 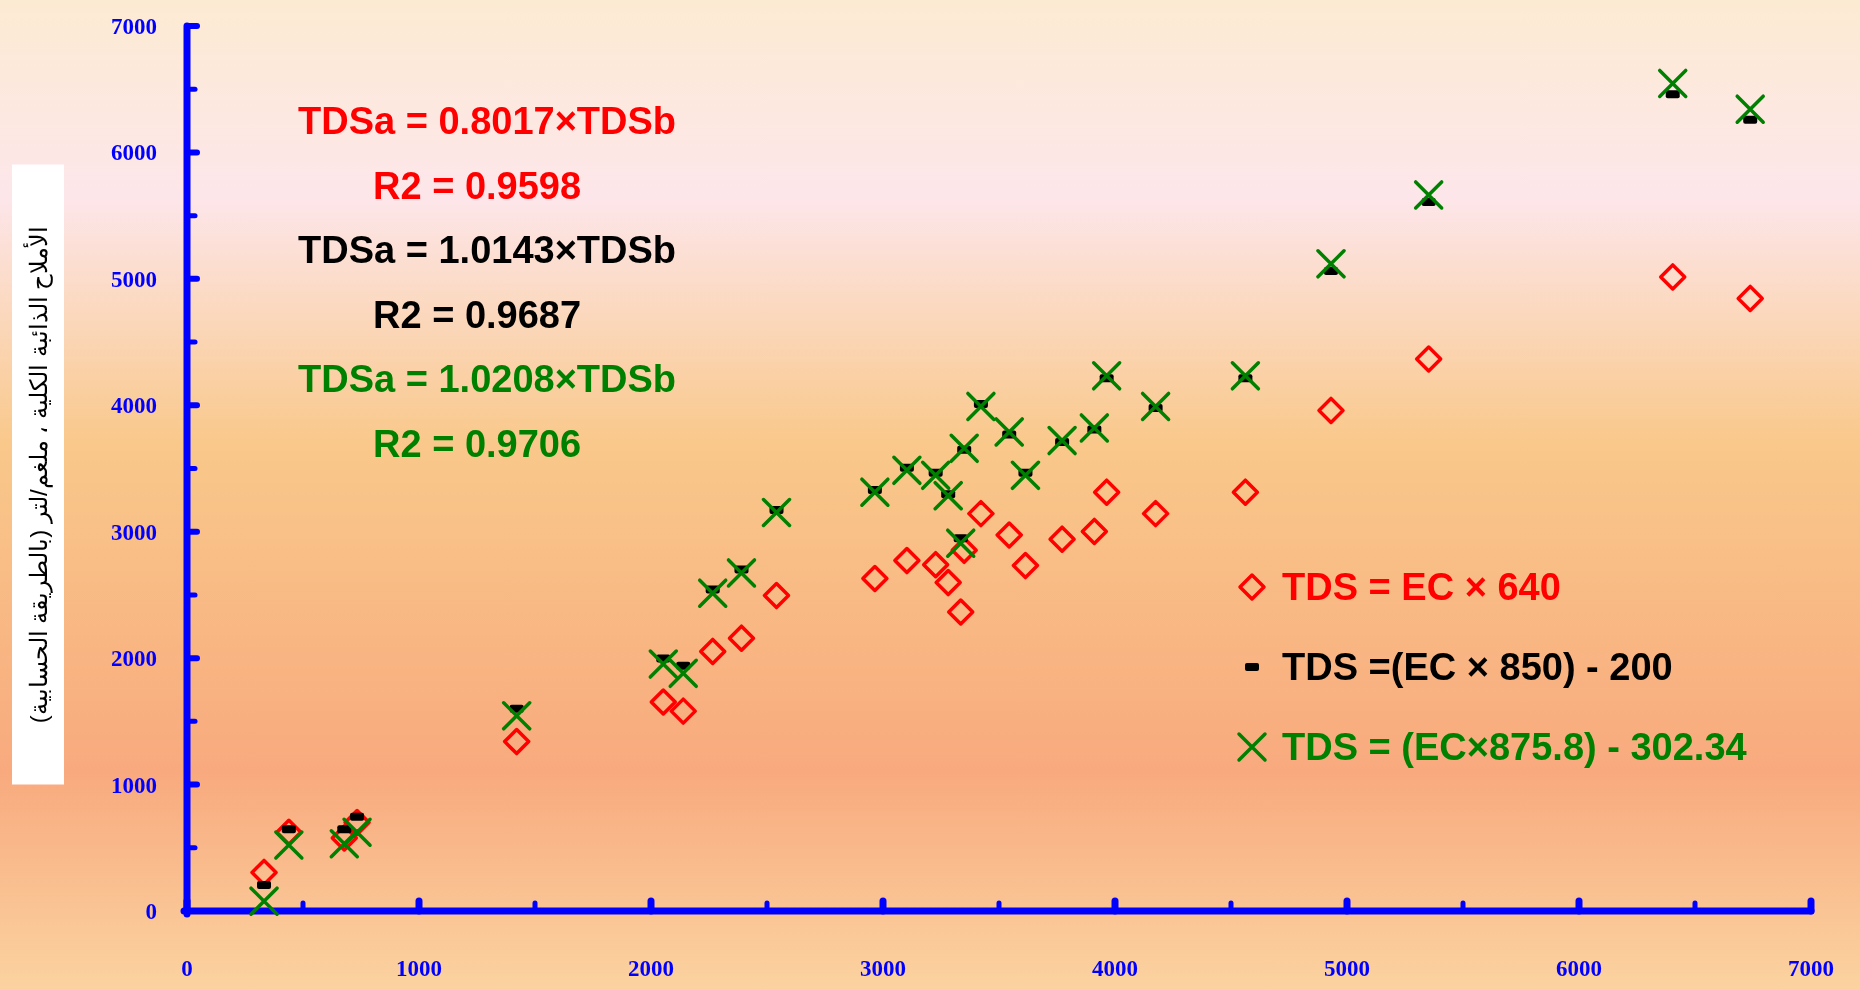 I want to click on legend-label: TDS = EC × 640, so click(x=1421, y=587).